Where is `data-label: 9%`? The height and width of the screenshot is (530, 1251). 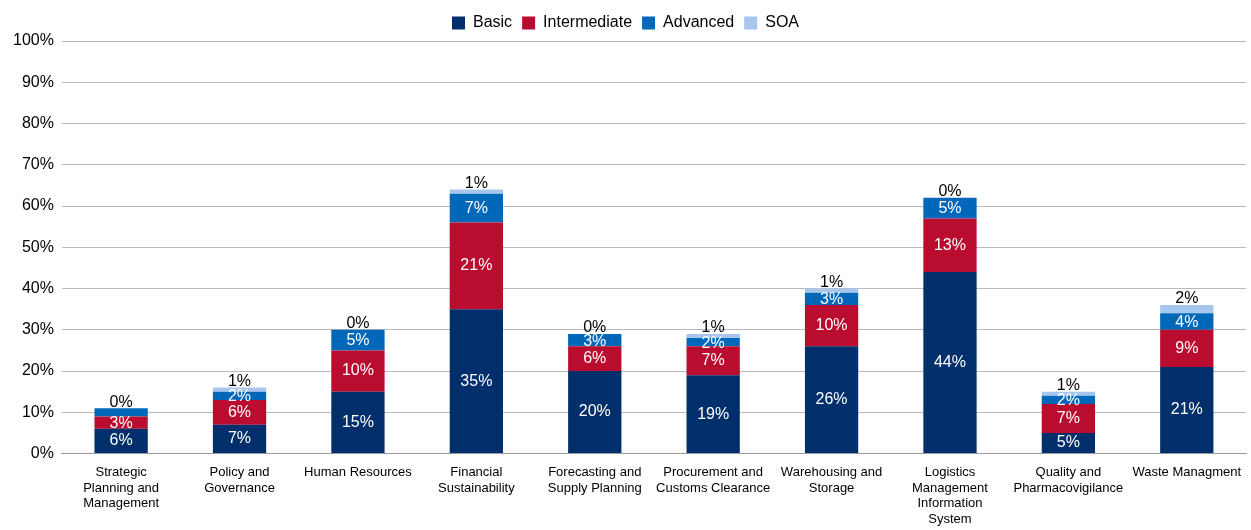
data-label: 9% is located at coordinates (1187, 347).